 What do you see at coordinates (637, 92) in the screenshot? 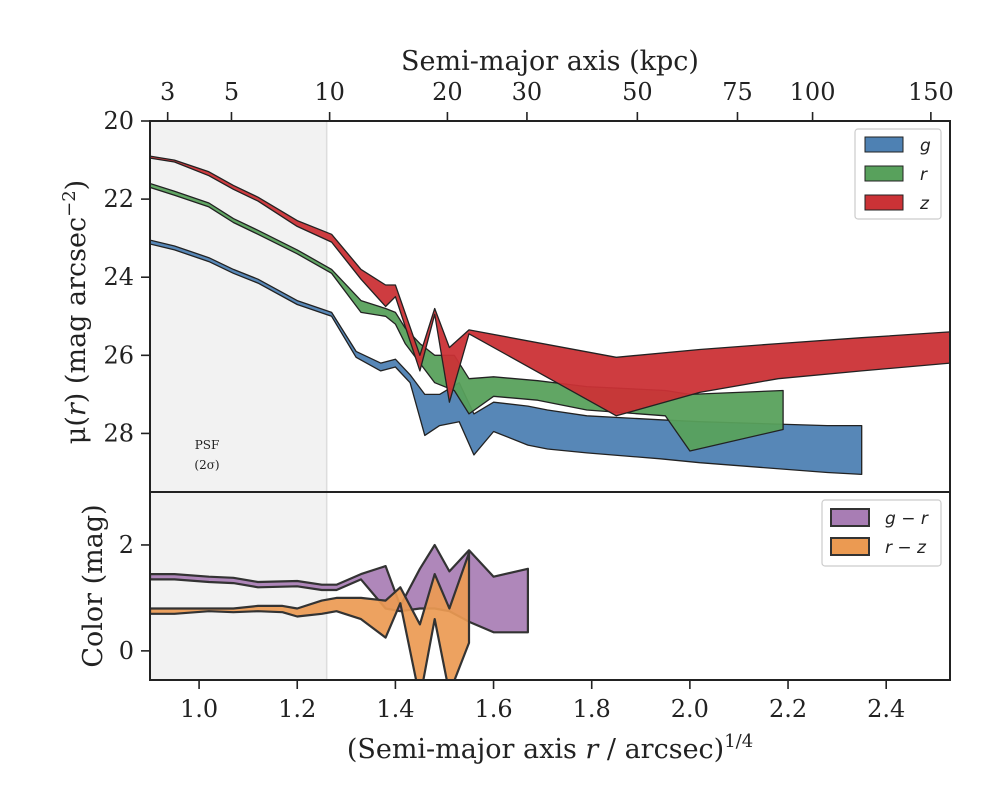
I see `top-tick-label: 50` at bounding box center [637, 92].